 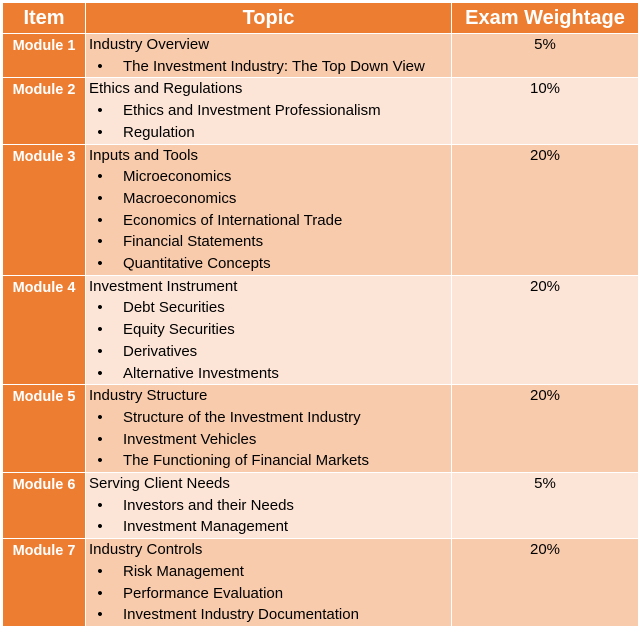 What do you see at coordinates (179, 330) in the screenshot?
I see `subtopic-label: Equity Securities` at bounding box center [179, 330].